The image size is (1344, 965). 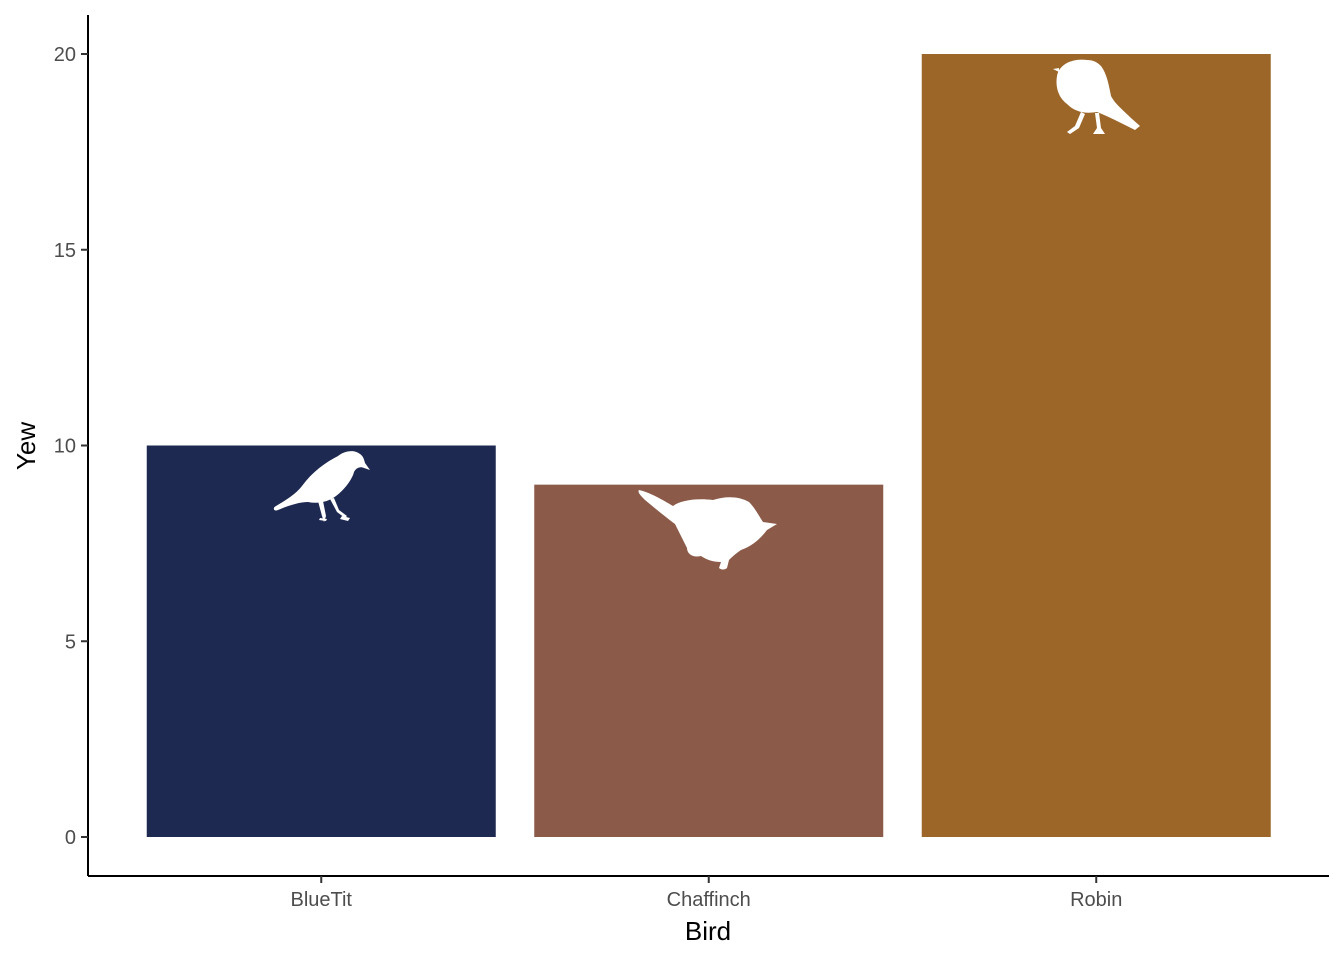 What do you see at coordinates (321, 900) in the screenshot?
I see `x-tick-label: BlueTit` at bounding box center [321, 900].